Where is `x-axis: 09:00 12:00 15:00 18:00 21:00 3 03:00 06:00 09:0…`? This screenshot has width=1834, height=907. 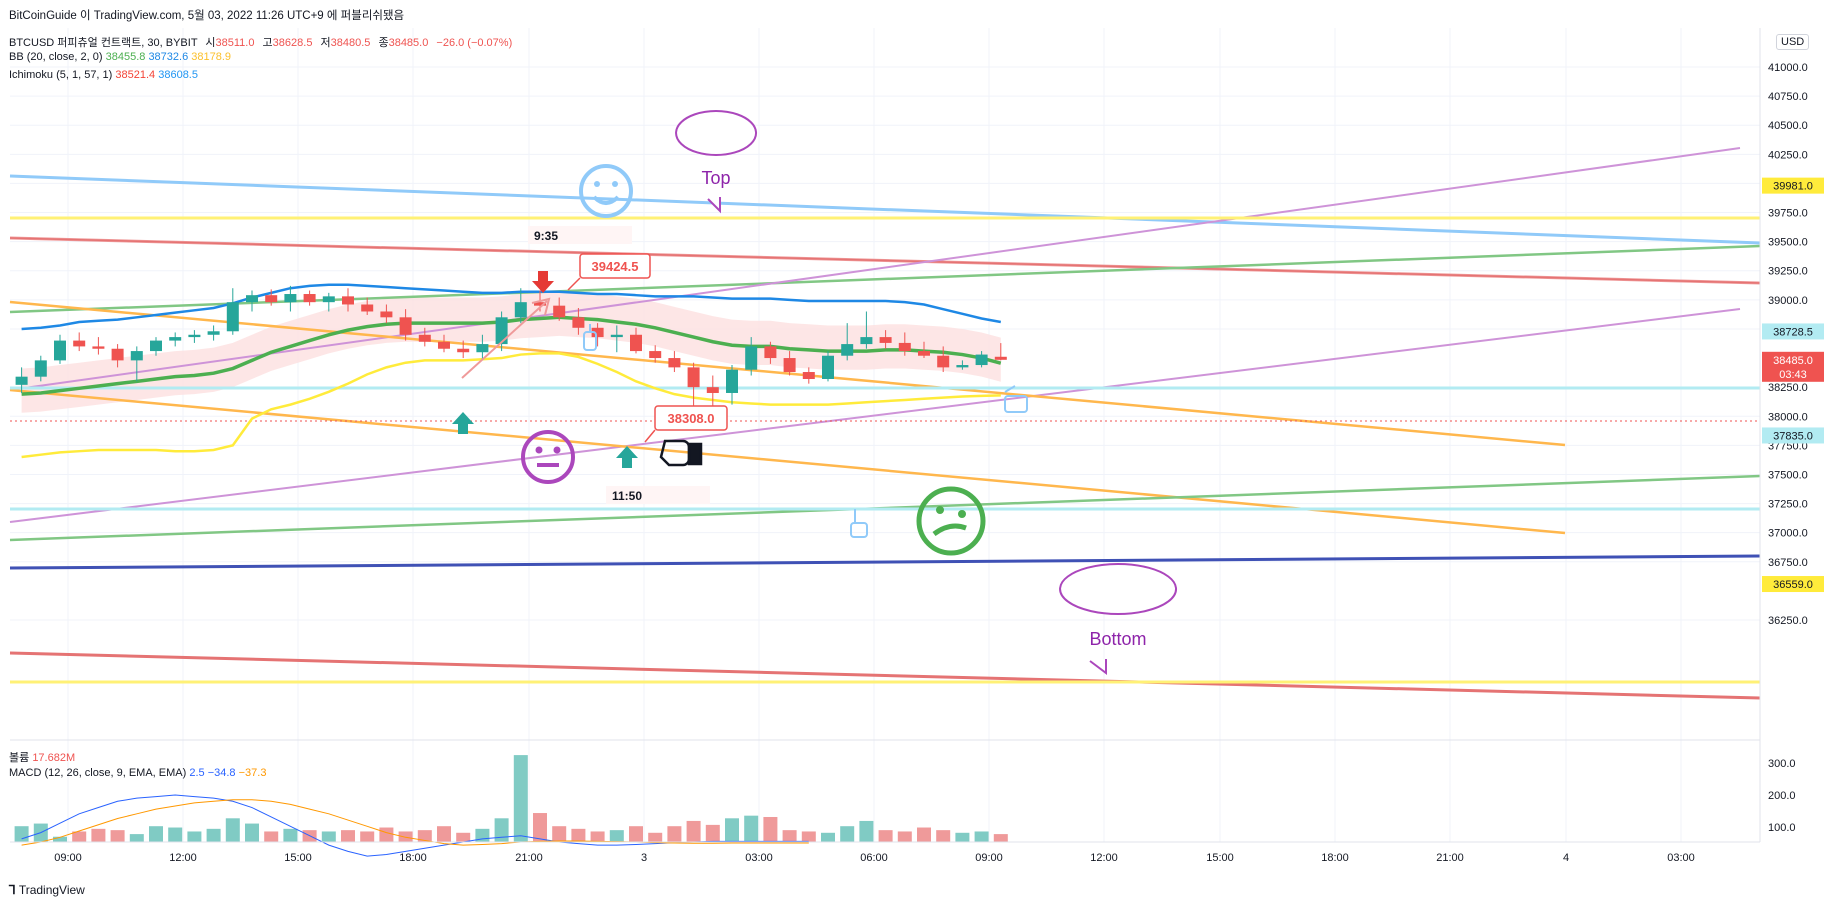
x-axis: 09:00 12:00 15:00 18:00 21:00 3 03:00 06:00 09:0… is located at coordinates (874, 858).